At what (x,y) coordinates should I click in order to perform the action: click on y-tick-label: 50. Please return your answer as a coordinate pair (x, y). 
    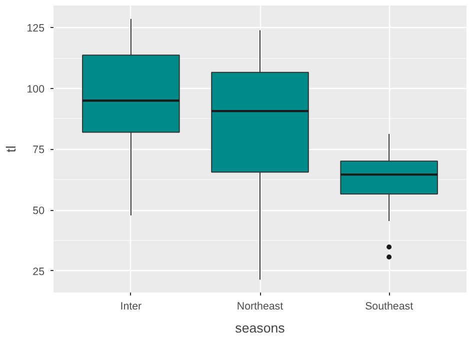
    Looking at the image, I should click on (38, 211).